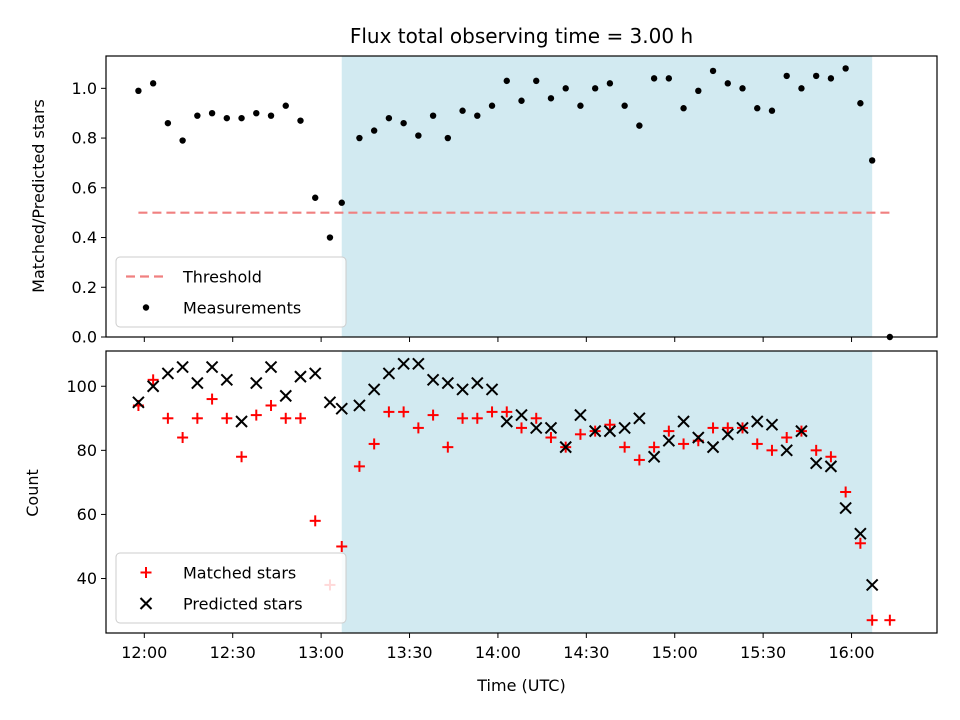 Image resolution: width=960 pixels, height=720 pixels. What do you see at coordinates (521, 36) in the screenshot?
I see `chart-title: Flux total observing time = 3.00 h` at bounding box center [521, 36].